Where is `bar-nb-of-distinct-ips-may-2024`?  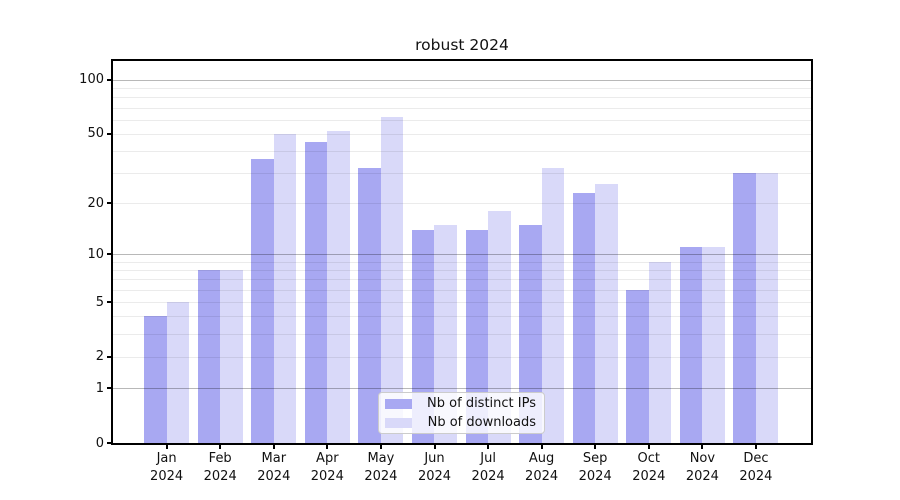
bar-nb-of-distinct-ips-may-2024 is located at coordinates (369, 305).